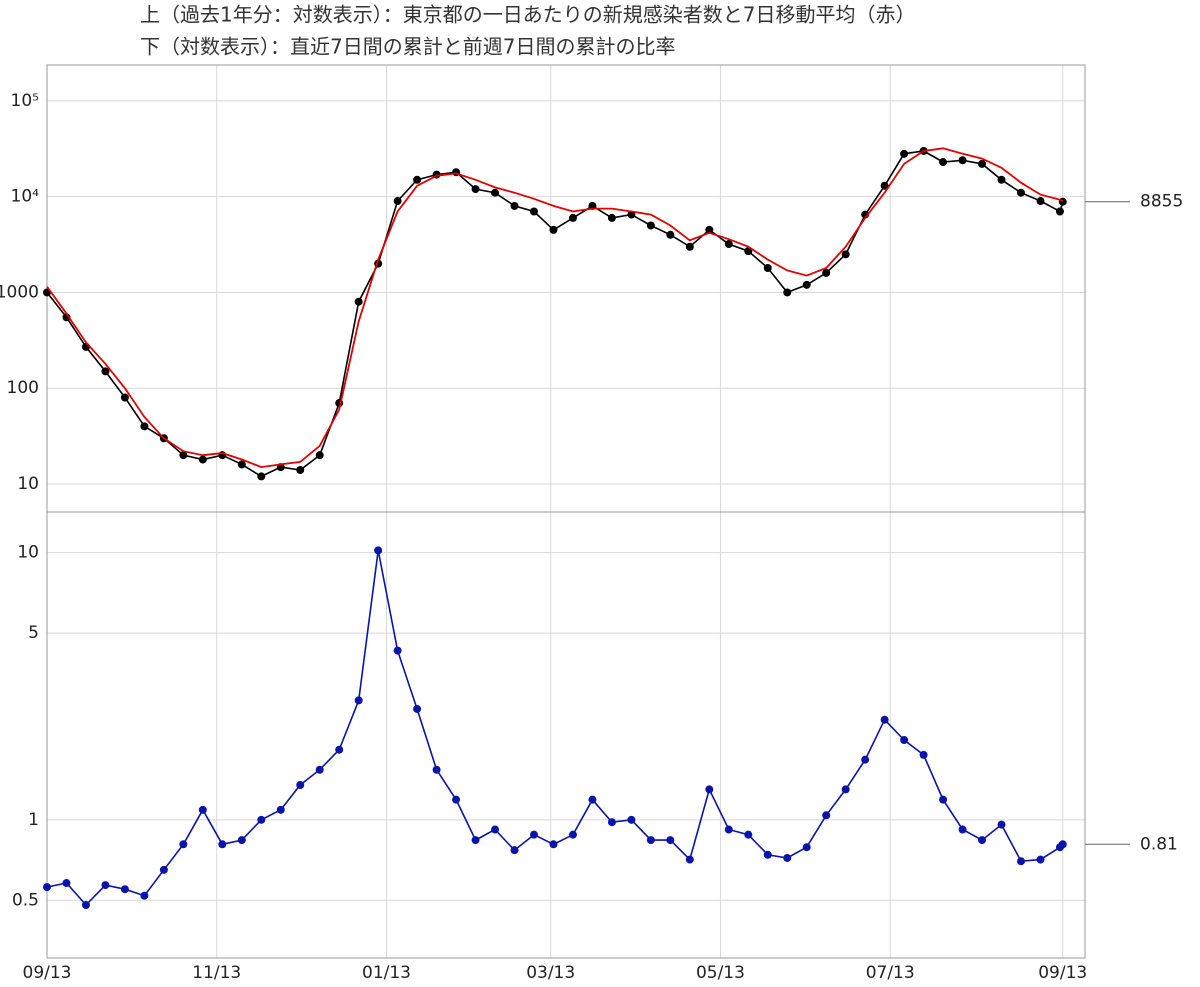  What do you see at coordinates (33, 633) in the screenshot?
I see `y-tick-label: 5` at bounding box center [33, 633].